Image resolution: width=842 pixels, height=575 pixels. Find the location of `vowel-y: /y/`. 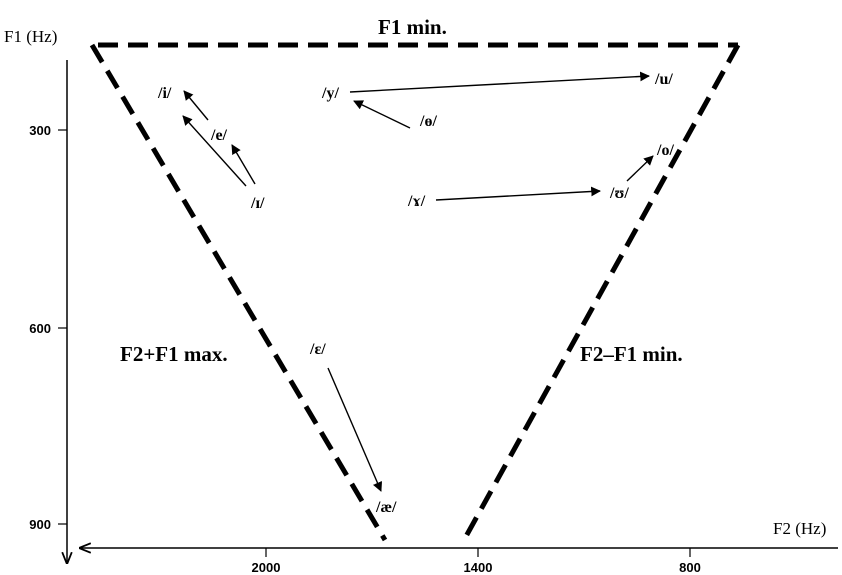

vowel-y: /y/ is located at coordinates (330, 93).